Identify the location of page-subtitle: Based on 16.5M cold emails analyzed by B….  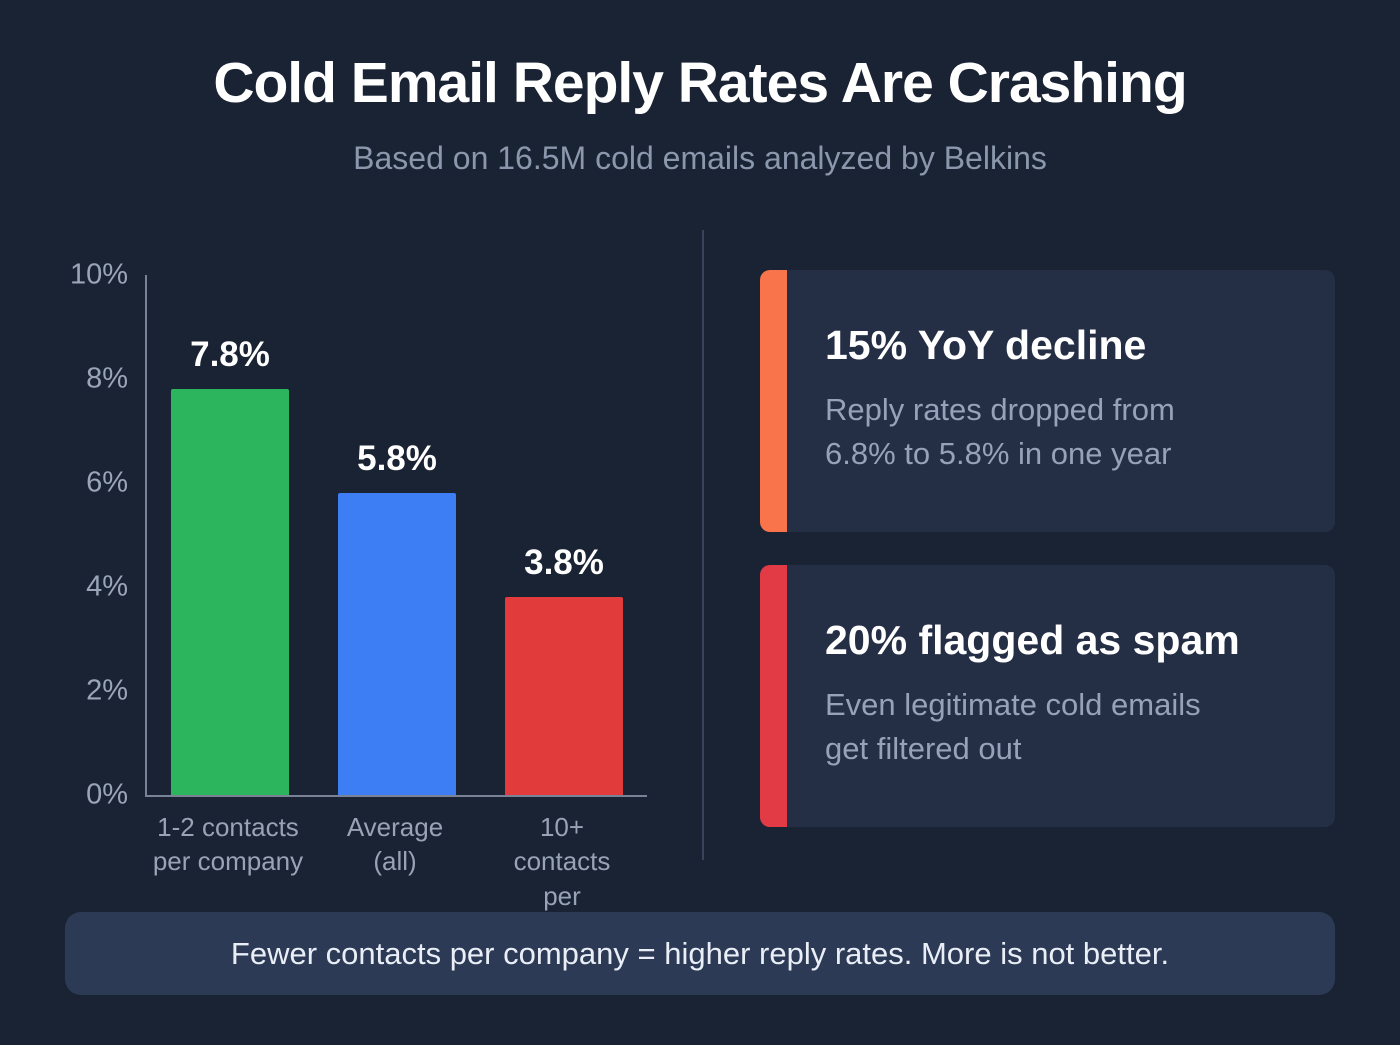
(700, 158).